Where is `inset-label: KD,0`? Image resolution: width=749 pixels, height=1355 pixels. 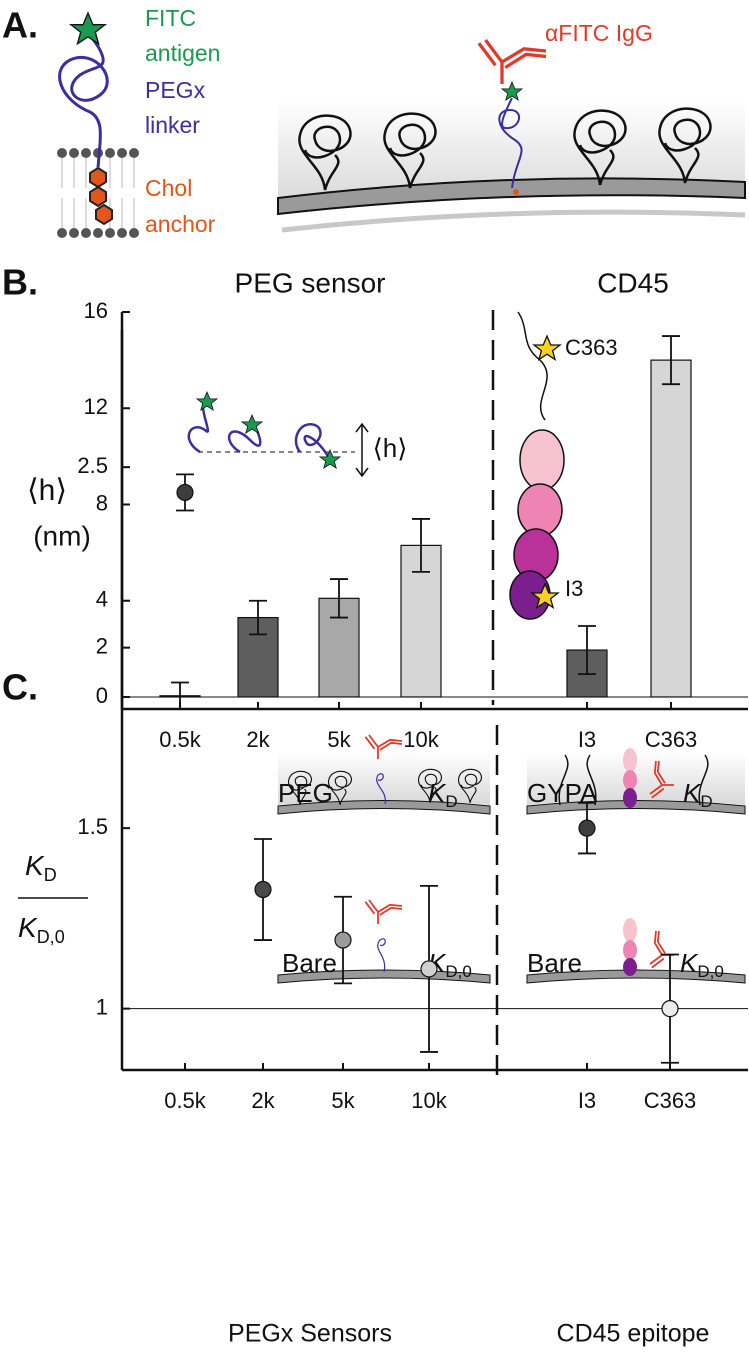 inset-label: KD,0 is located at coordinates (702, 965).